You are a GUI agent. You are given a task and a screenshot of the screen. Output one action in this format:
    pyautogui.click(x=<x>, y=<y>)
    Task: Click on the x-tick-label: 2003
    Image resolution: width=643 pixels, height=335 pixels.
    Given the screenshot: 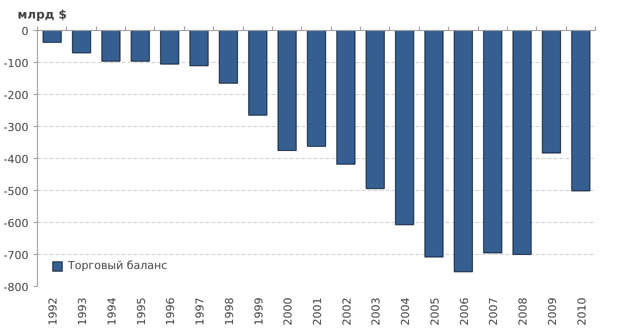 What is the action you would take?
    pyautogui.click(x=376, y=311)
    